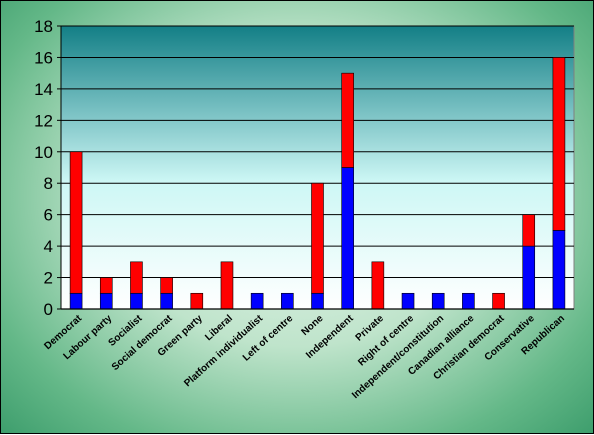  Describe the element at coordinates (43, 26) in the screenshot. I see `y-tick-label: 18` at that location.